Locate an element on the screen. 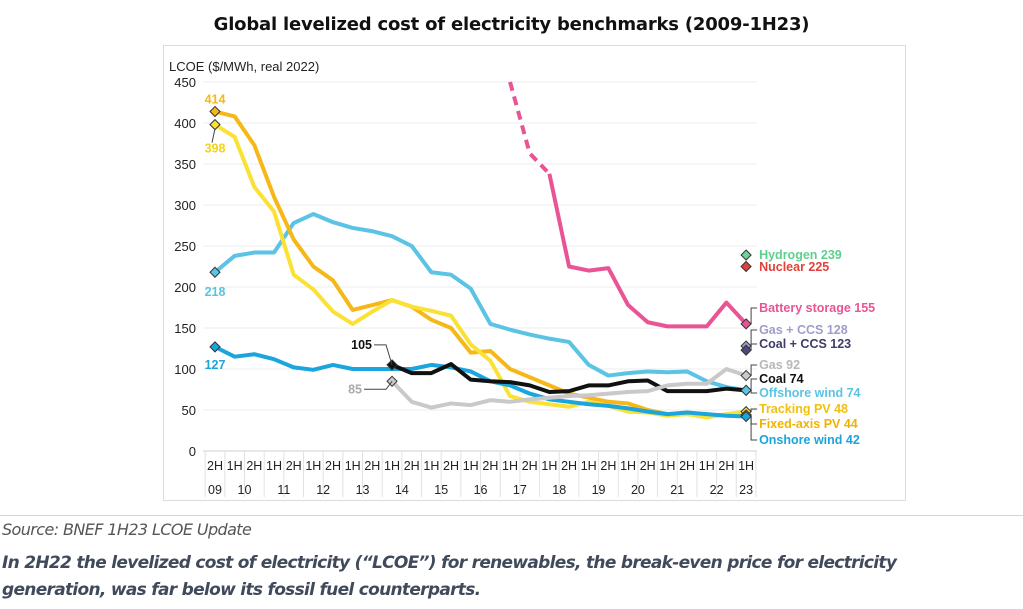 Image resolution: width=1023 pixels, height=609 pixels. tracking-pv-start-label: 398 is located at coordinates (215, 149).